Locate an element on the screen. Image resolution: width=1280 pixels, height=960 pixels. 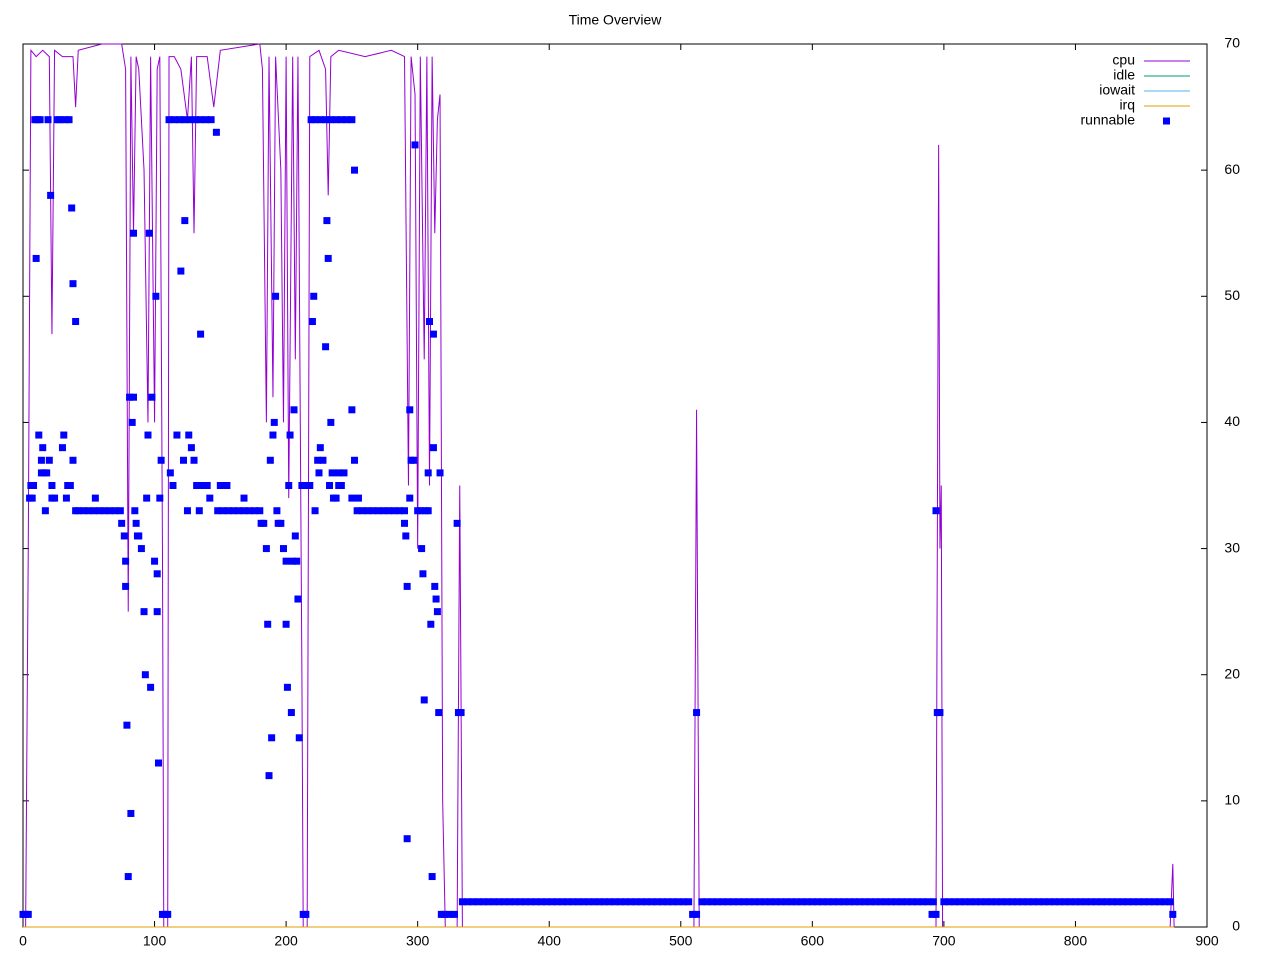
x-tick-label: 500 is located at coordinates (681, 941).